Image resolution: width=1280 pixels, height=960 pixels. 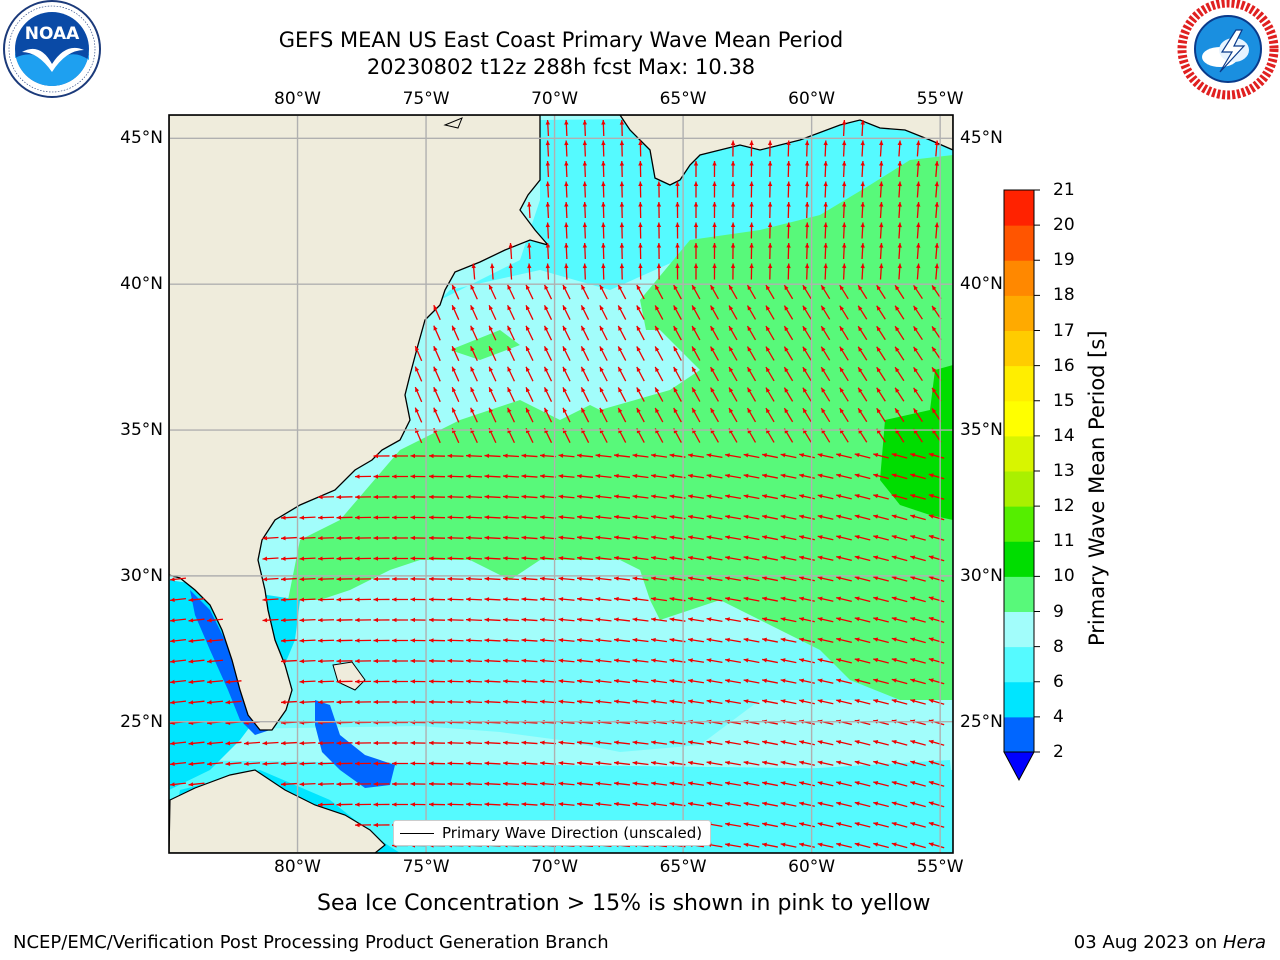 I want to click on svg-text: NOAA, so click(x=52, y=34).